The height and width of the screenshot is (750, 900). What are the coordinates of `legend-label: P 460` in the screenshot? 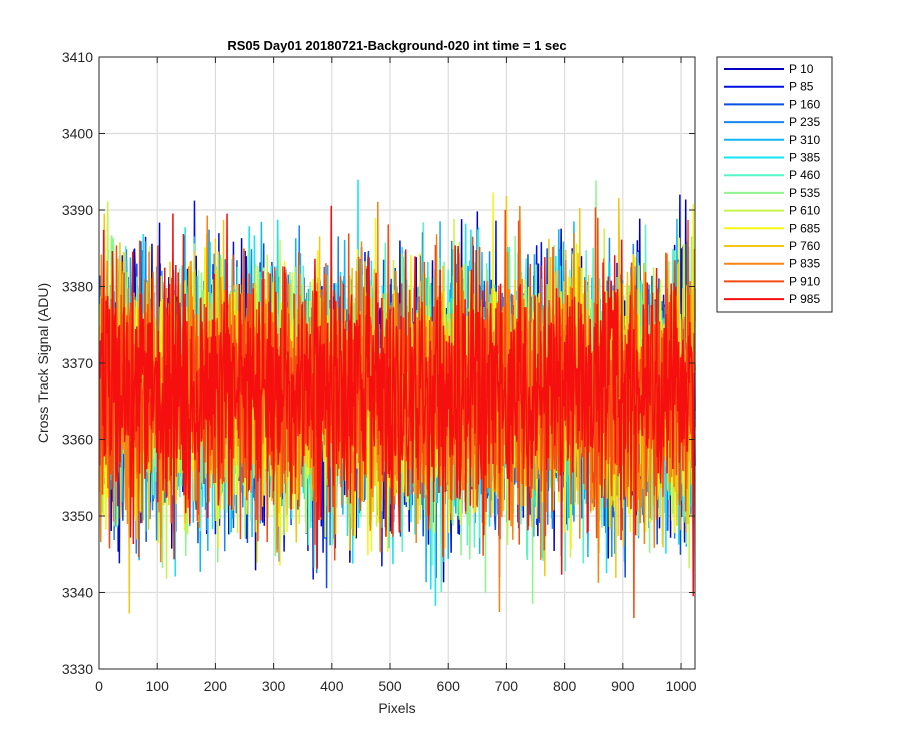 It's located at (804, 175).